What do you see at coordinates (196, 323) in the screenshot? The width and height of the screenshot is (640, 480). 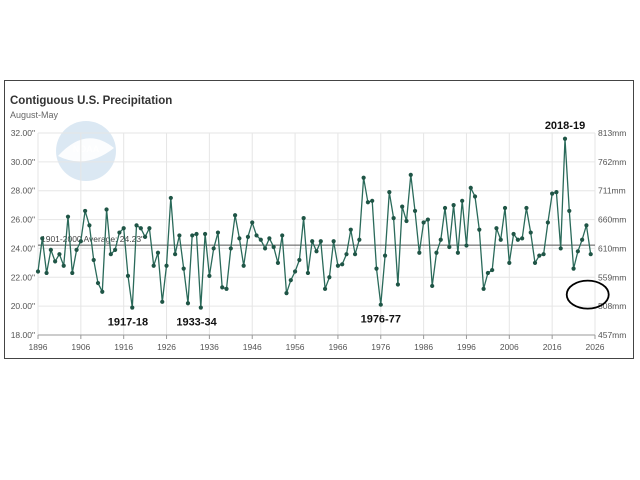 I see `annotation-label: 1933-34` at bounding box center [196, 323].